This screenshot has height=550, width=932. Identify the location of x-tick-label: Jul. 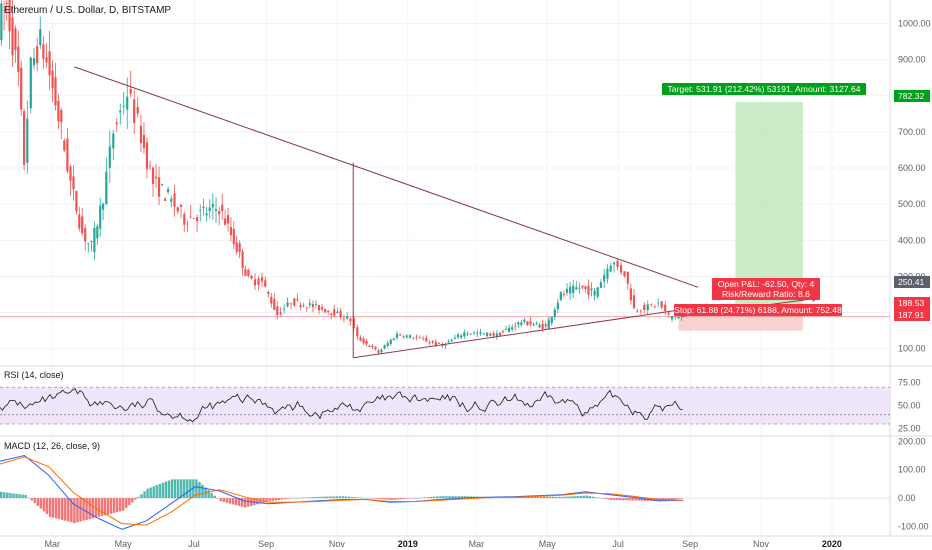
(194, 544).